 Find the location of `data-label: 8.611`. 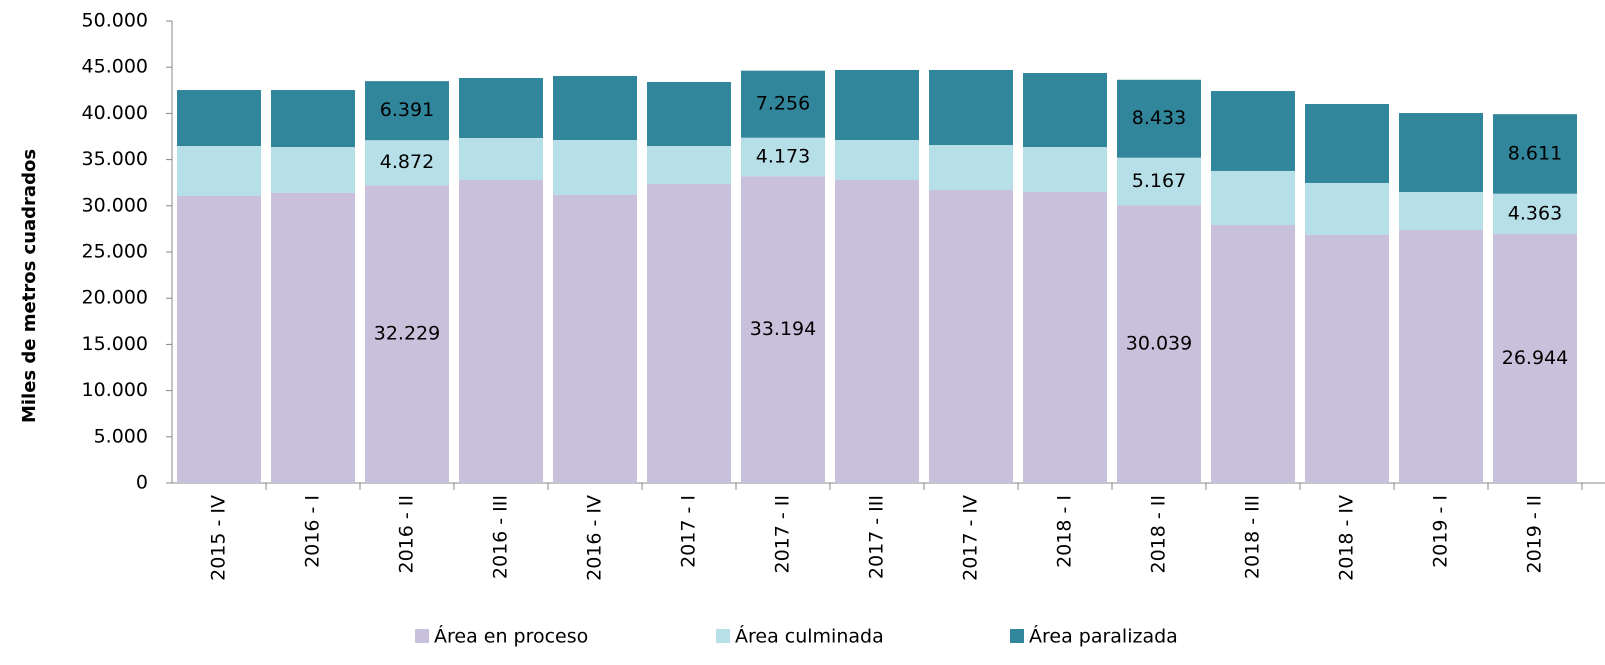

data-label: 8.611 is located at coordinates (1535, 153).